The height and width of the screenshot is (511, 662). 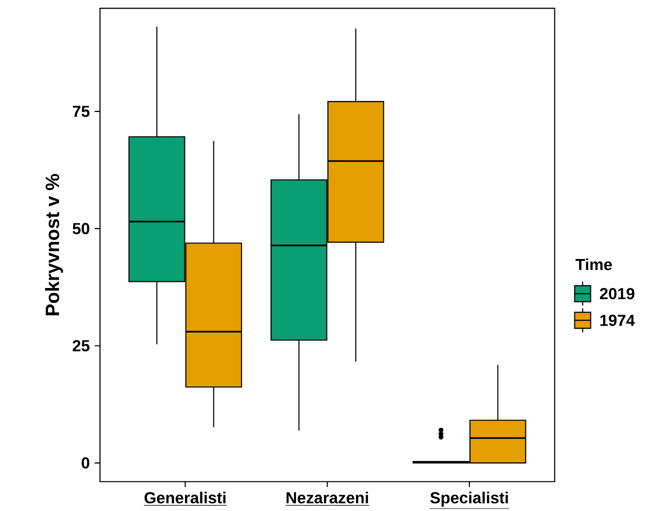 I want to click on y-tick-label: 0, so click(x=86, y=463).